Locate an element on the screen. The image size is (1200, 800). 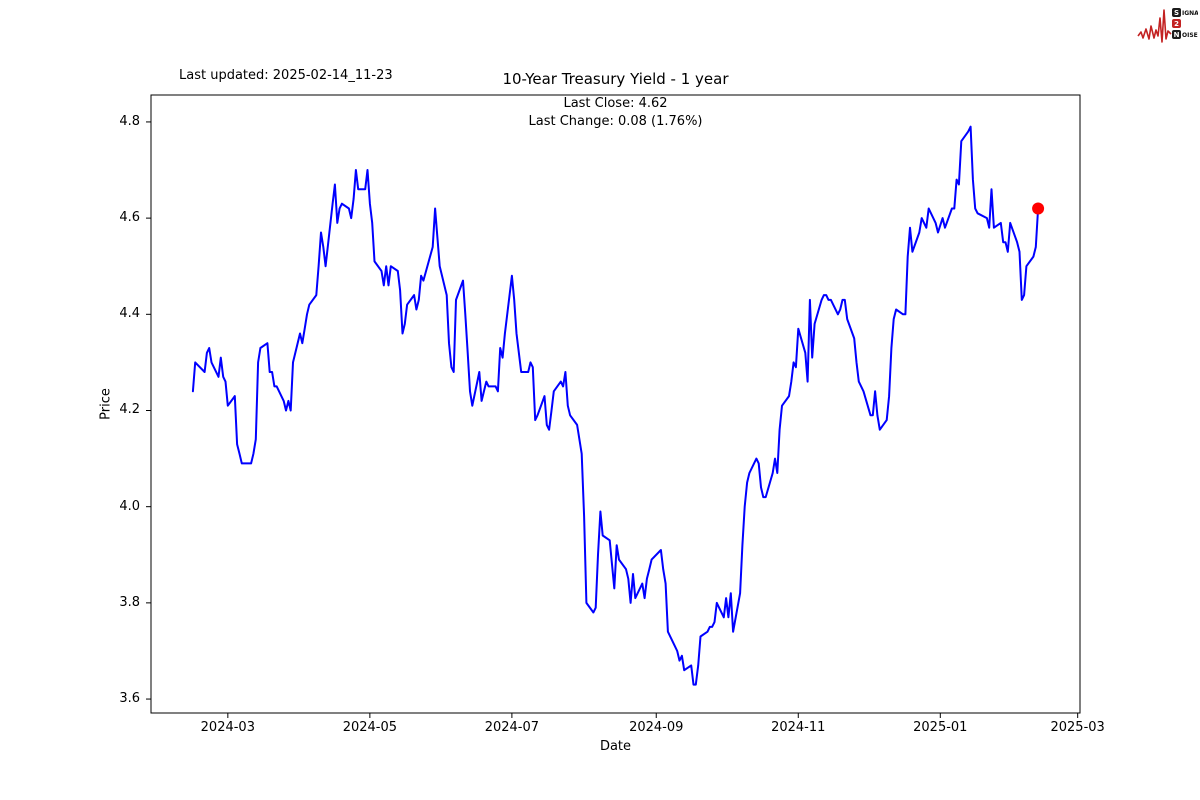
logo-2-letter: 2 is located at coordinates (1176, 24).